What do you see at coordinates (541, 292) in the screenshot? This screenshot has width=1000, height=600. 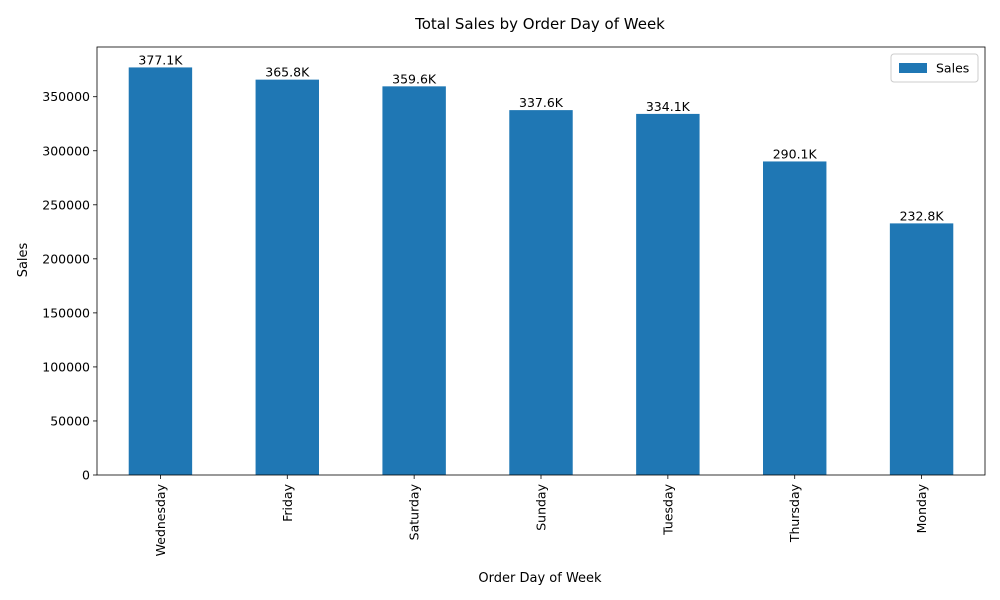 I see `bar-sunday` at bounding box center [541, 292].